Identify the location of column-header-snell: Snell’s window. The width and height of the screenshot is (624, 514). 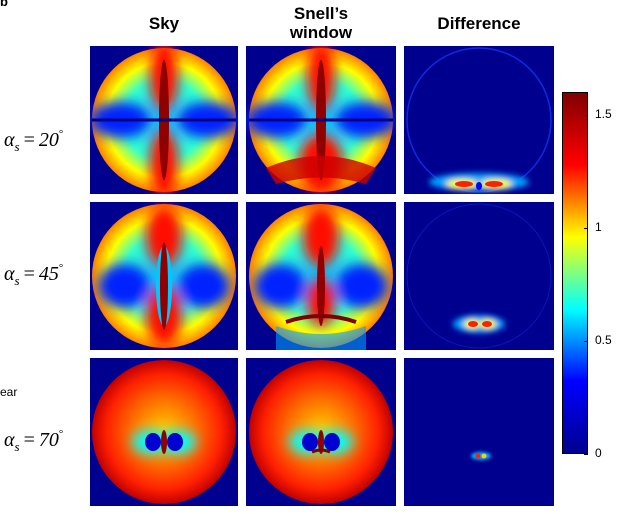
(321, 23).